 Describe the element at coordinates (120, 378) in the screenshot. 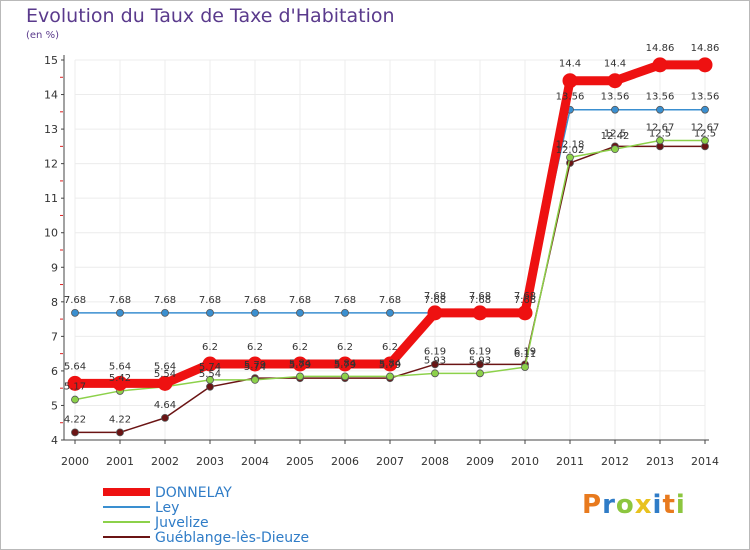

I see `data-label: 5.42` at that location.